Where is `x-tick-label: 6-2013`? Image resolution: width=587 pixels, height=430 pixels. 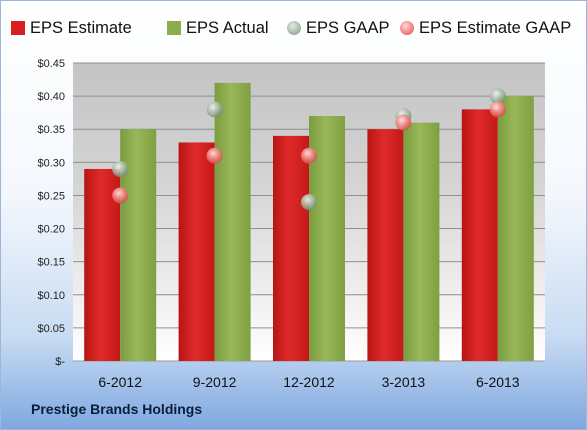 x-tick-label: 6-2013 is located at coordinates (498, 382).